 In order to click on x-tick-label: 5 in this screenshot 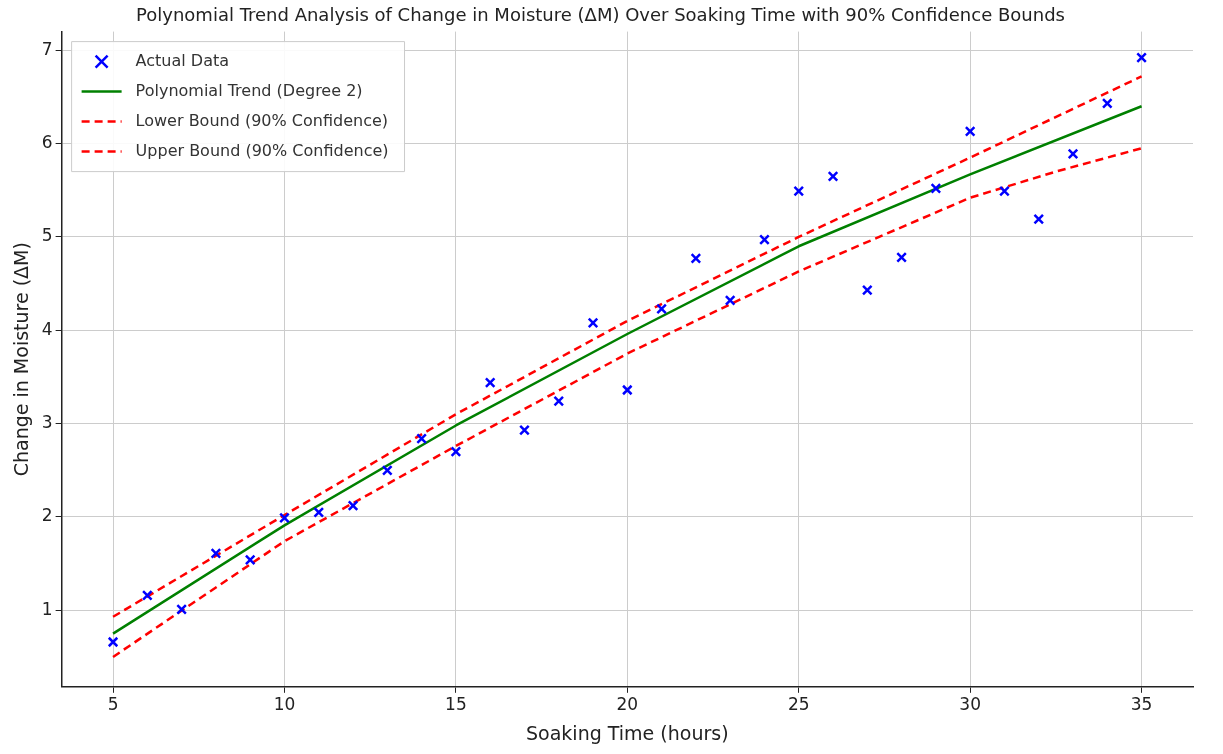, I will do `click(113, 704)`.